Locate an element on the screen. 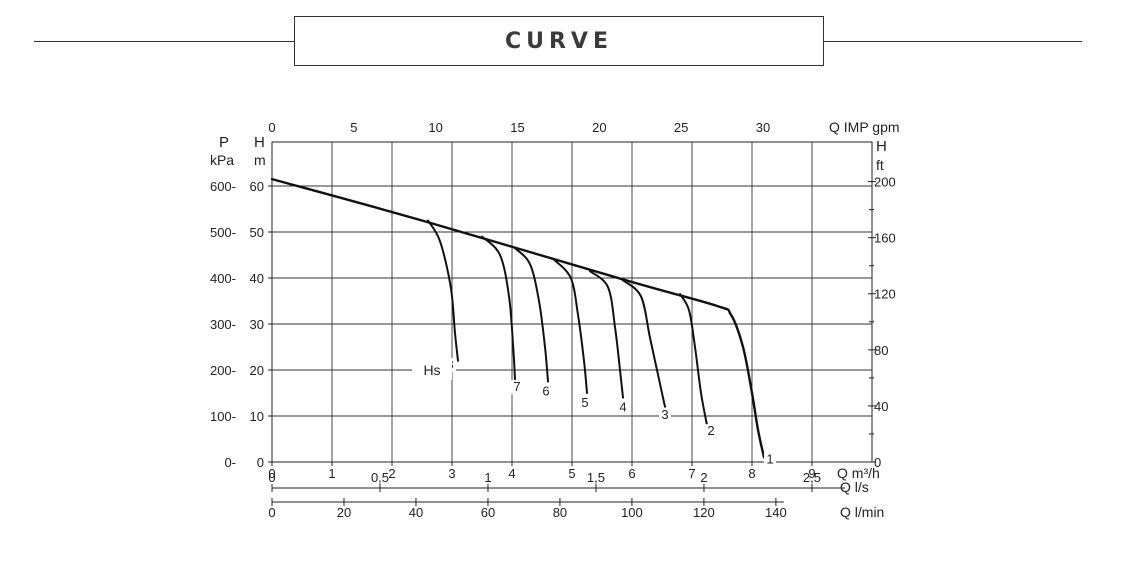 The height and width of the screenshot is (561, 1131). tick-label-q-imp-gpm: 20 is located at coordinates (599, 127).